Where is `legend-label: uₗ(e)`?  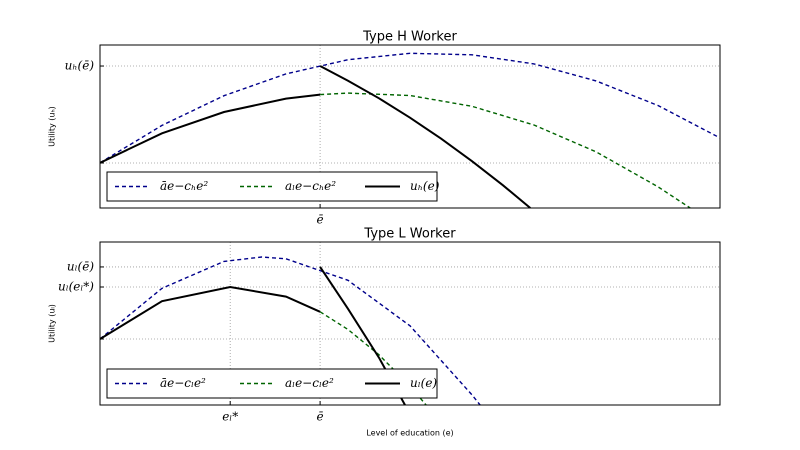 legend-label: uₗ(e) is located at coordinates (423, 383).